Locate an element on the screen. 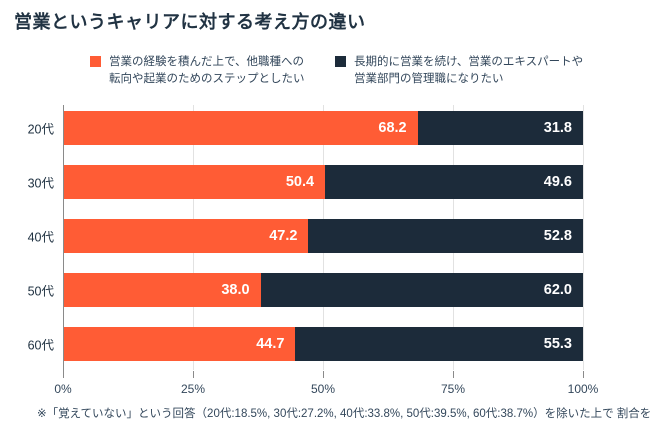 This screenshot has width=650, height=431. bar-value-label: 50.4 is located at coordinates (300, 182).